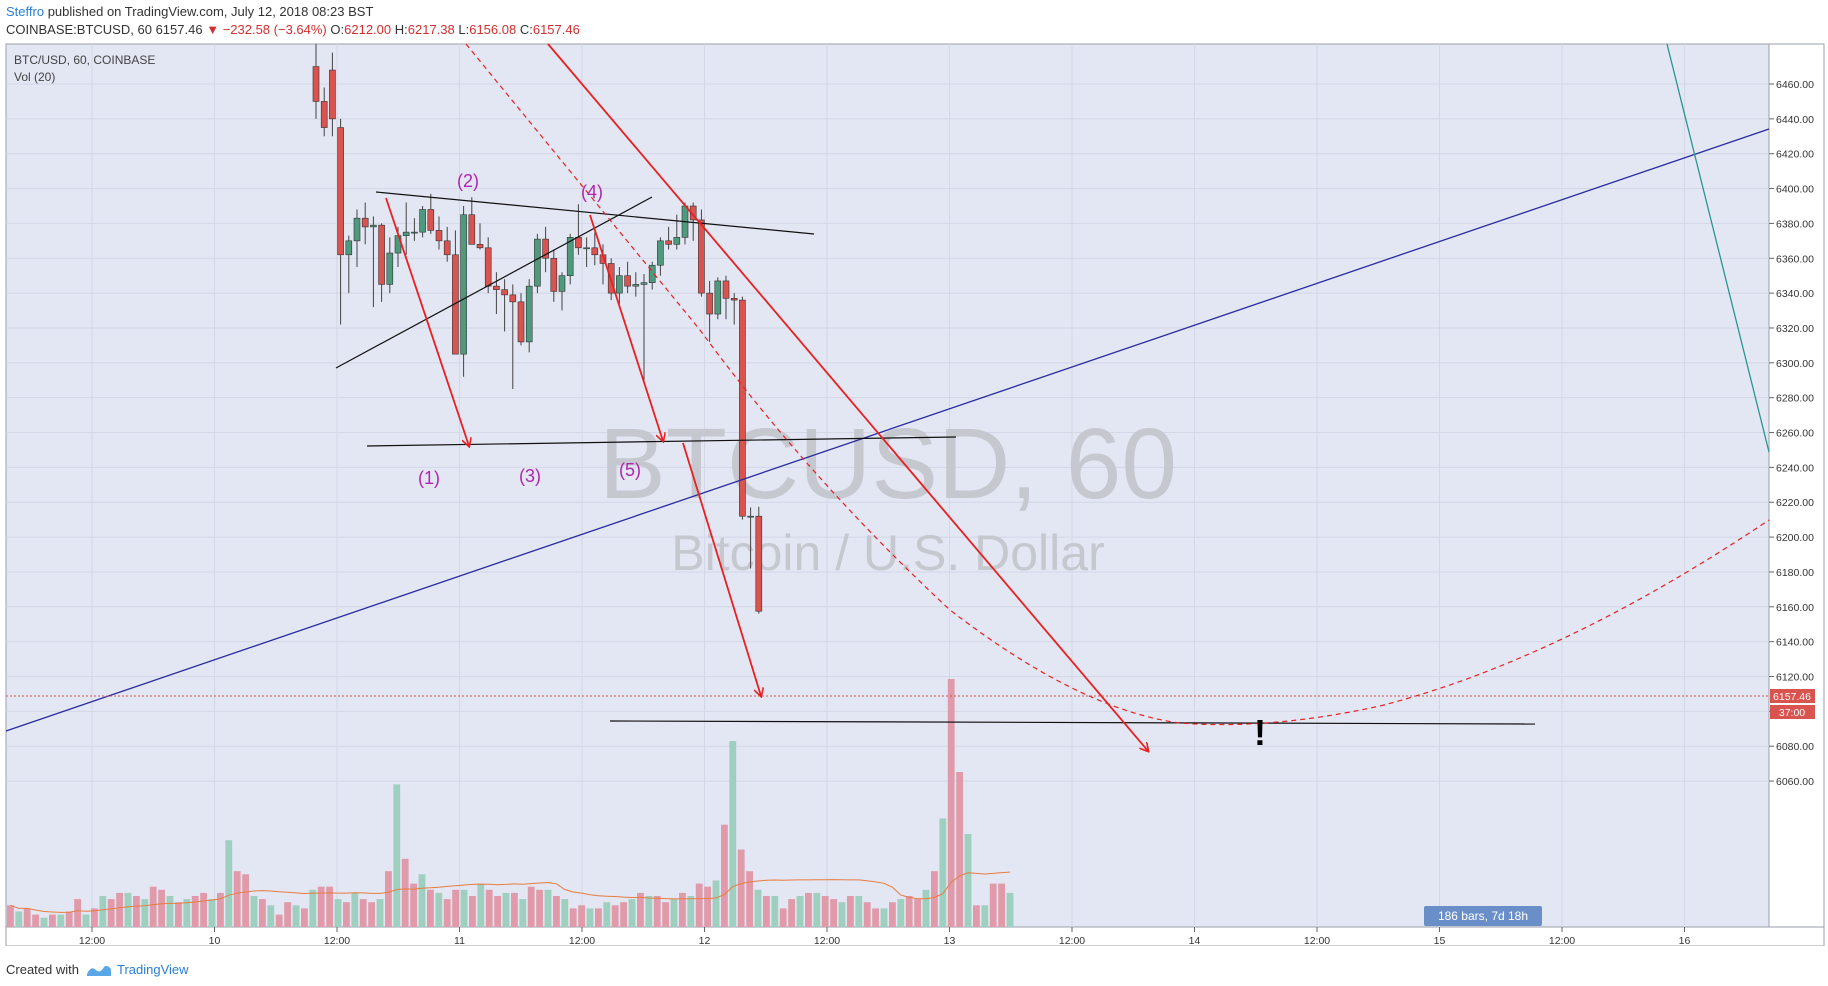  I want to click on range-badge: 186 bars, 7d 18h, so click(1483, 916).